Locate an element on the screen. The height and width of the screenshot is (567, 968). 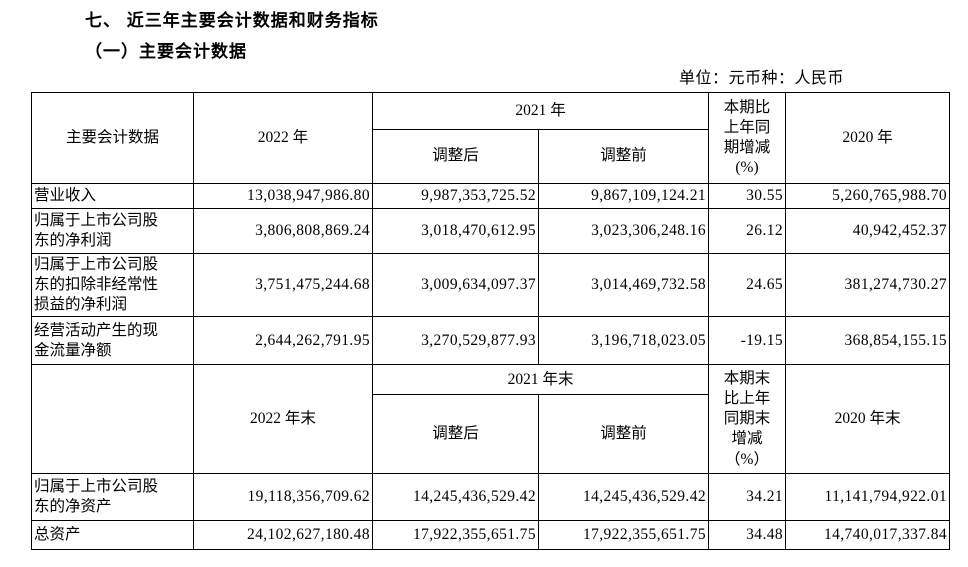
value-change-pct: 26.12 is located at coordinates (747, 231).